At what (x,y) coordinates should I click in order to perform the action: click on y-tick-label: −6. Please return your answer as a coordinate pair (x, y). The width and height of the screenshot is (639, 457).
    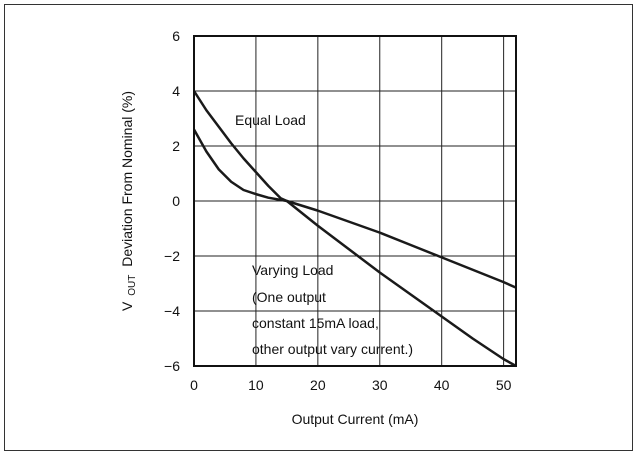
    Looking at the image, I should click on (172, 366).